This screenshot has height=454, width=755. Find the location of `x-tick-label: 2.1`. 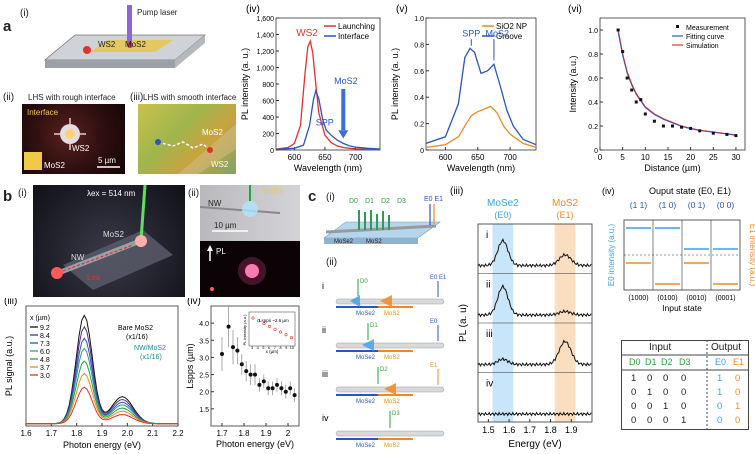

x-tick-label: 2.1 is located at coordinates (153, 433).